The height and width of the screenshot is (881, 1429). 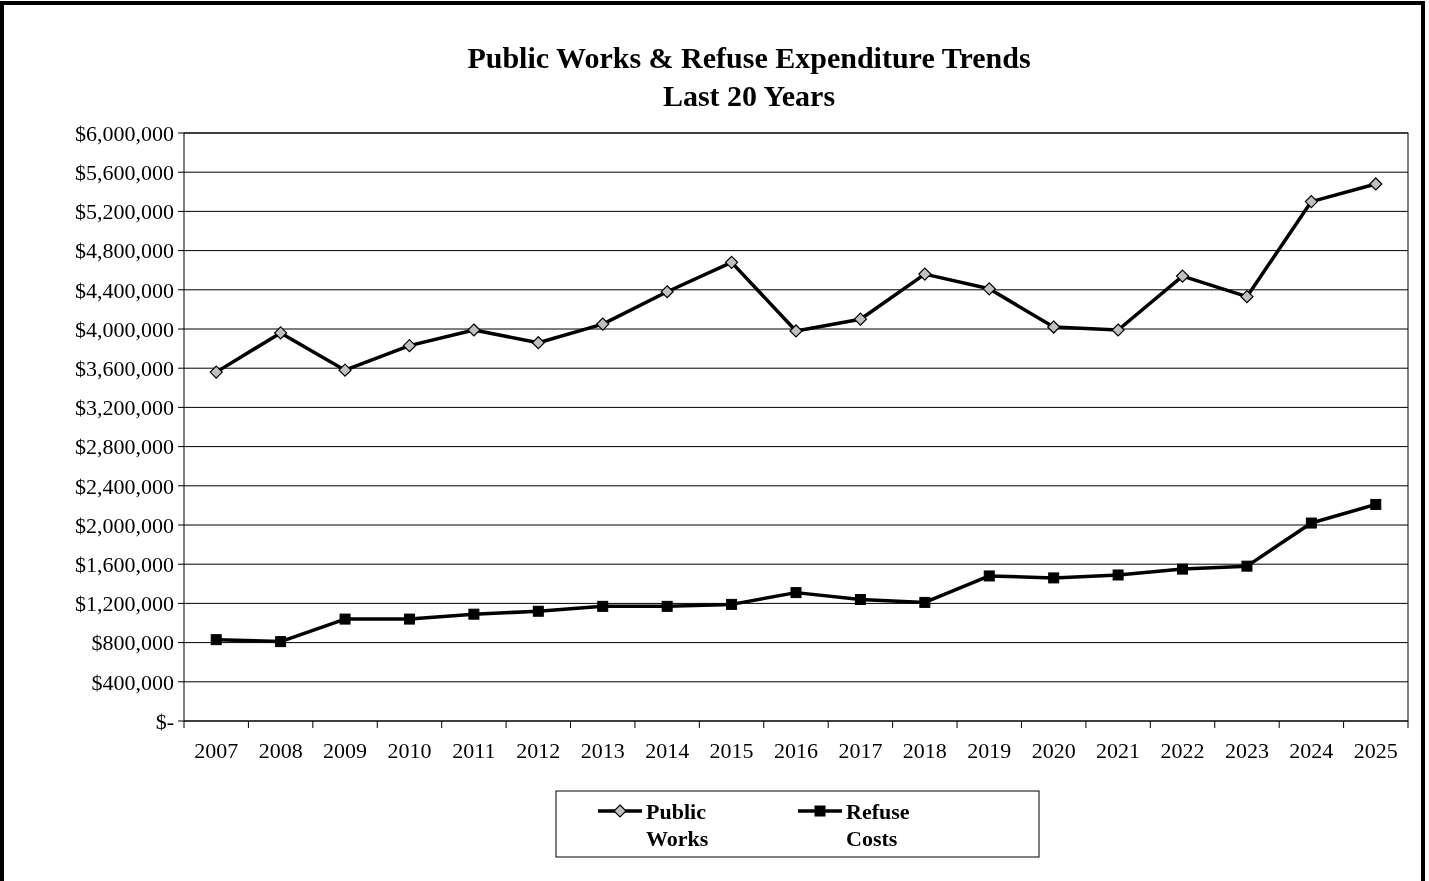 What do you see at coordinates (749, 95) in the screenshot?
I see `chart-subtitle: Last 20 Years` at bounding box center [749, 95].